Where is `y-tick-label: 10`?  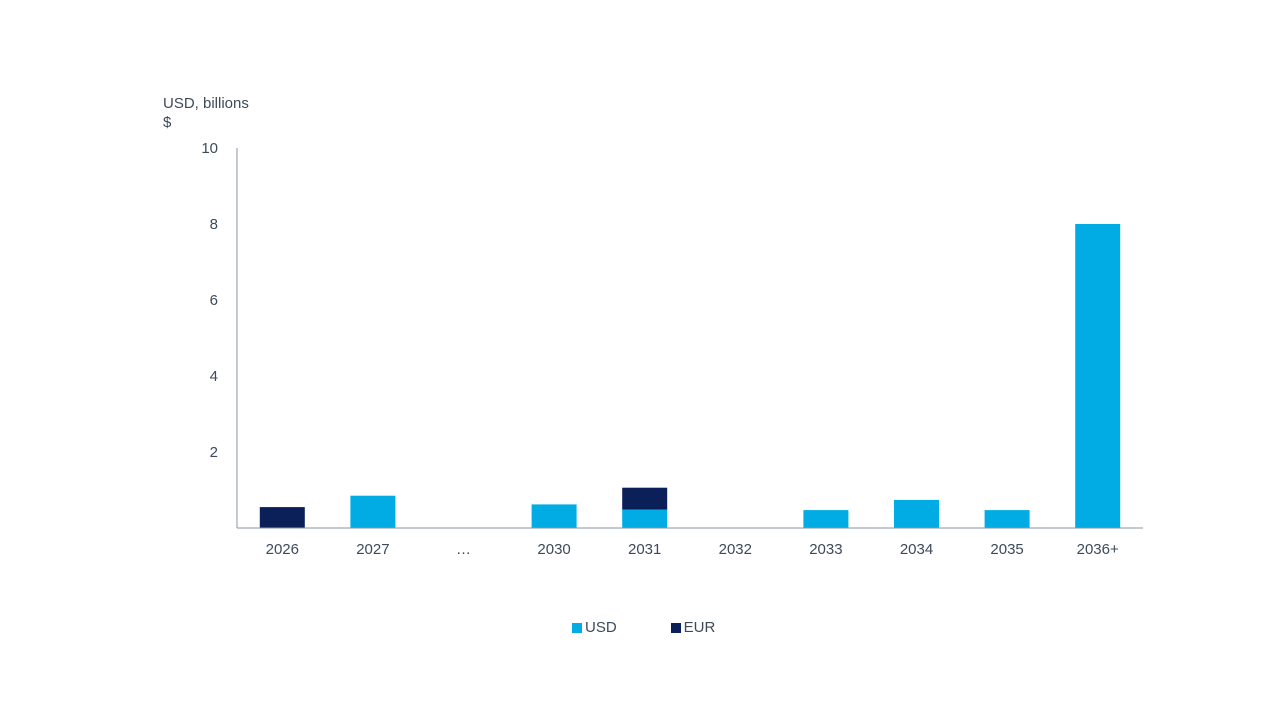 y-tick-label: 10 is located at coordinates (209, 148).